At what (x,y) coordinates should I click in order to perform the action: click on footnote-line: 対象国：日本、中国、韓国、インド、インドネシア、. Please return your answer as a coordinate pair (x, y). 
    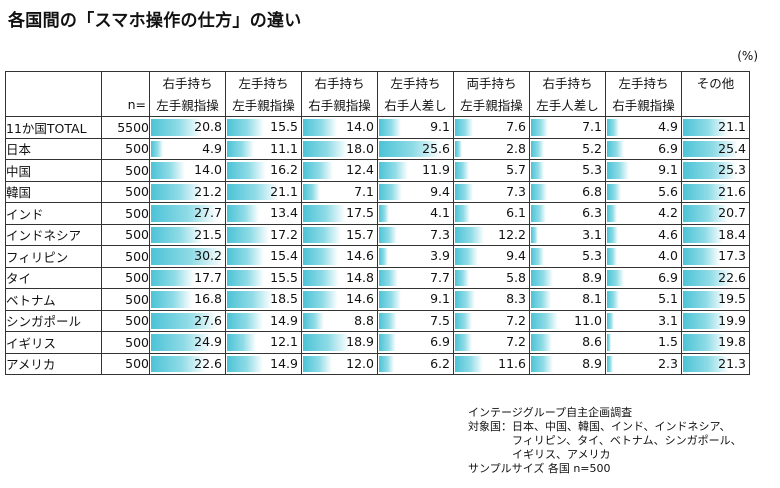
    Looking at the image, I should click on (599, 426).